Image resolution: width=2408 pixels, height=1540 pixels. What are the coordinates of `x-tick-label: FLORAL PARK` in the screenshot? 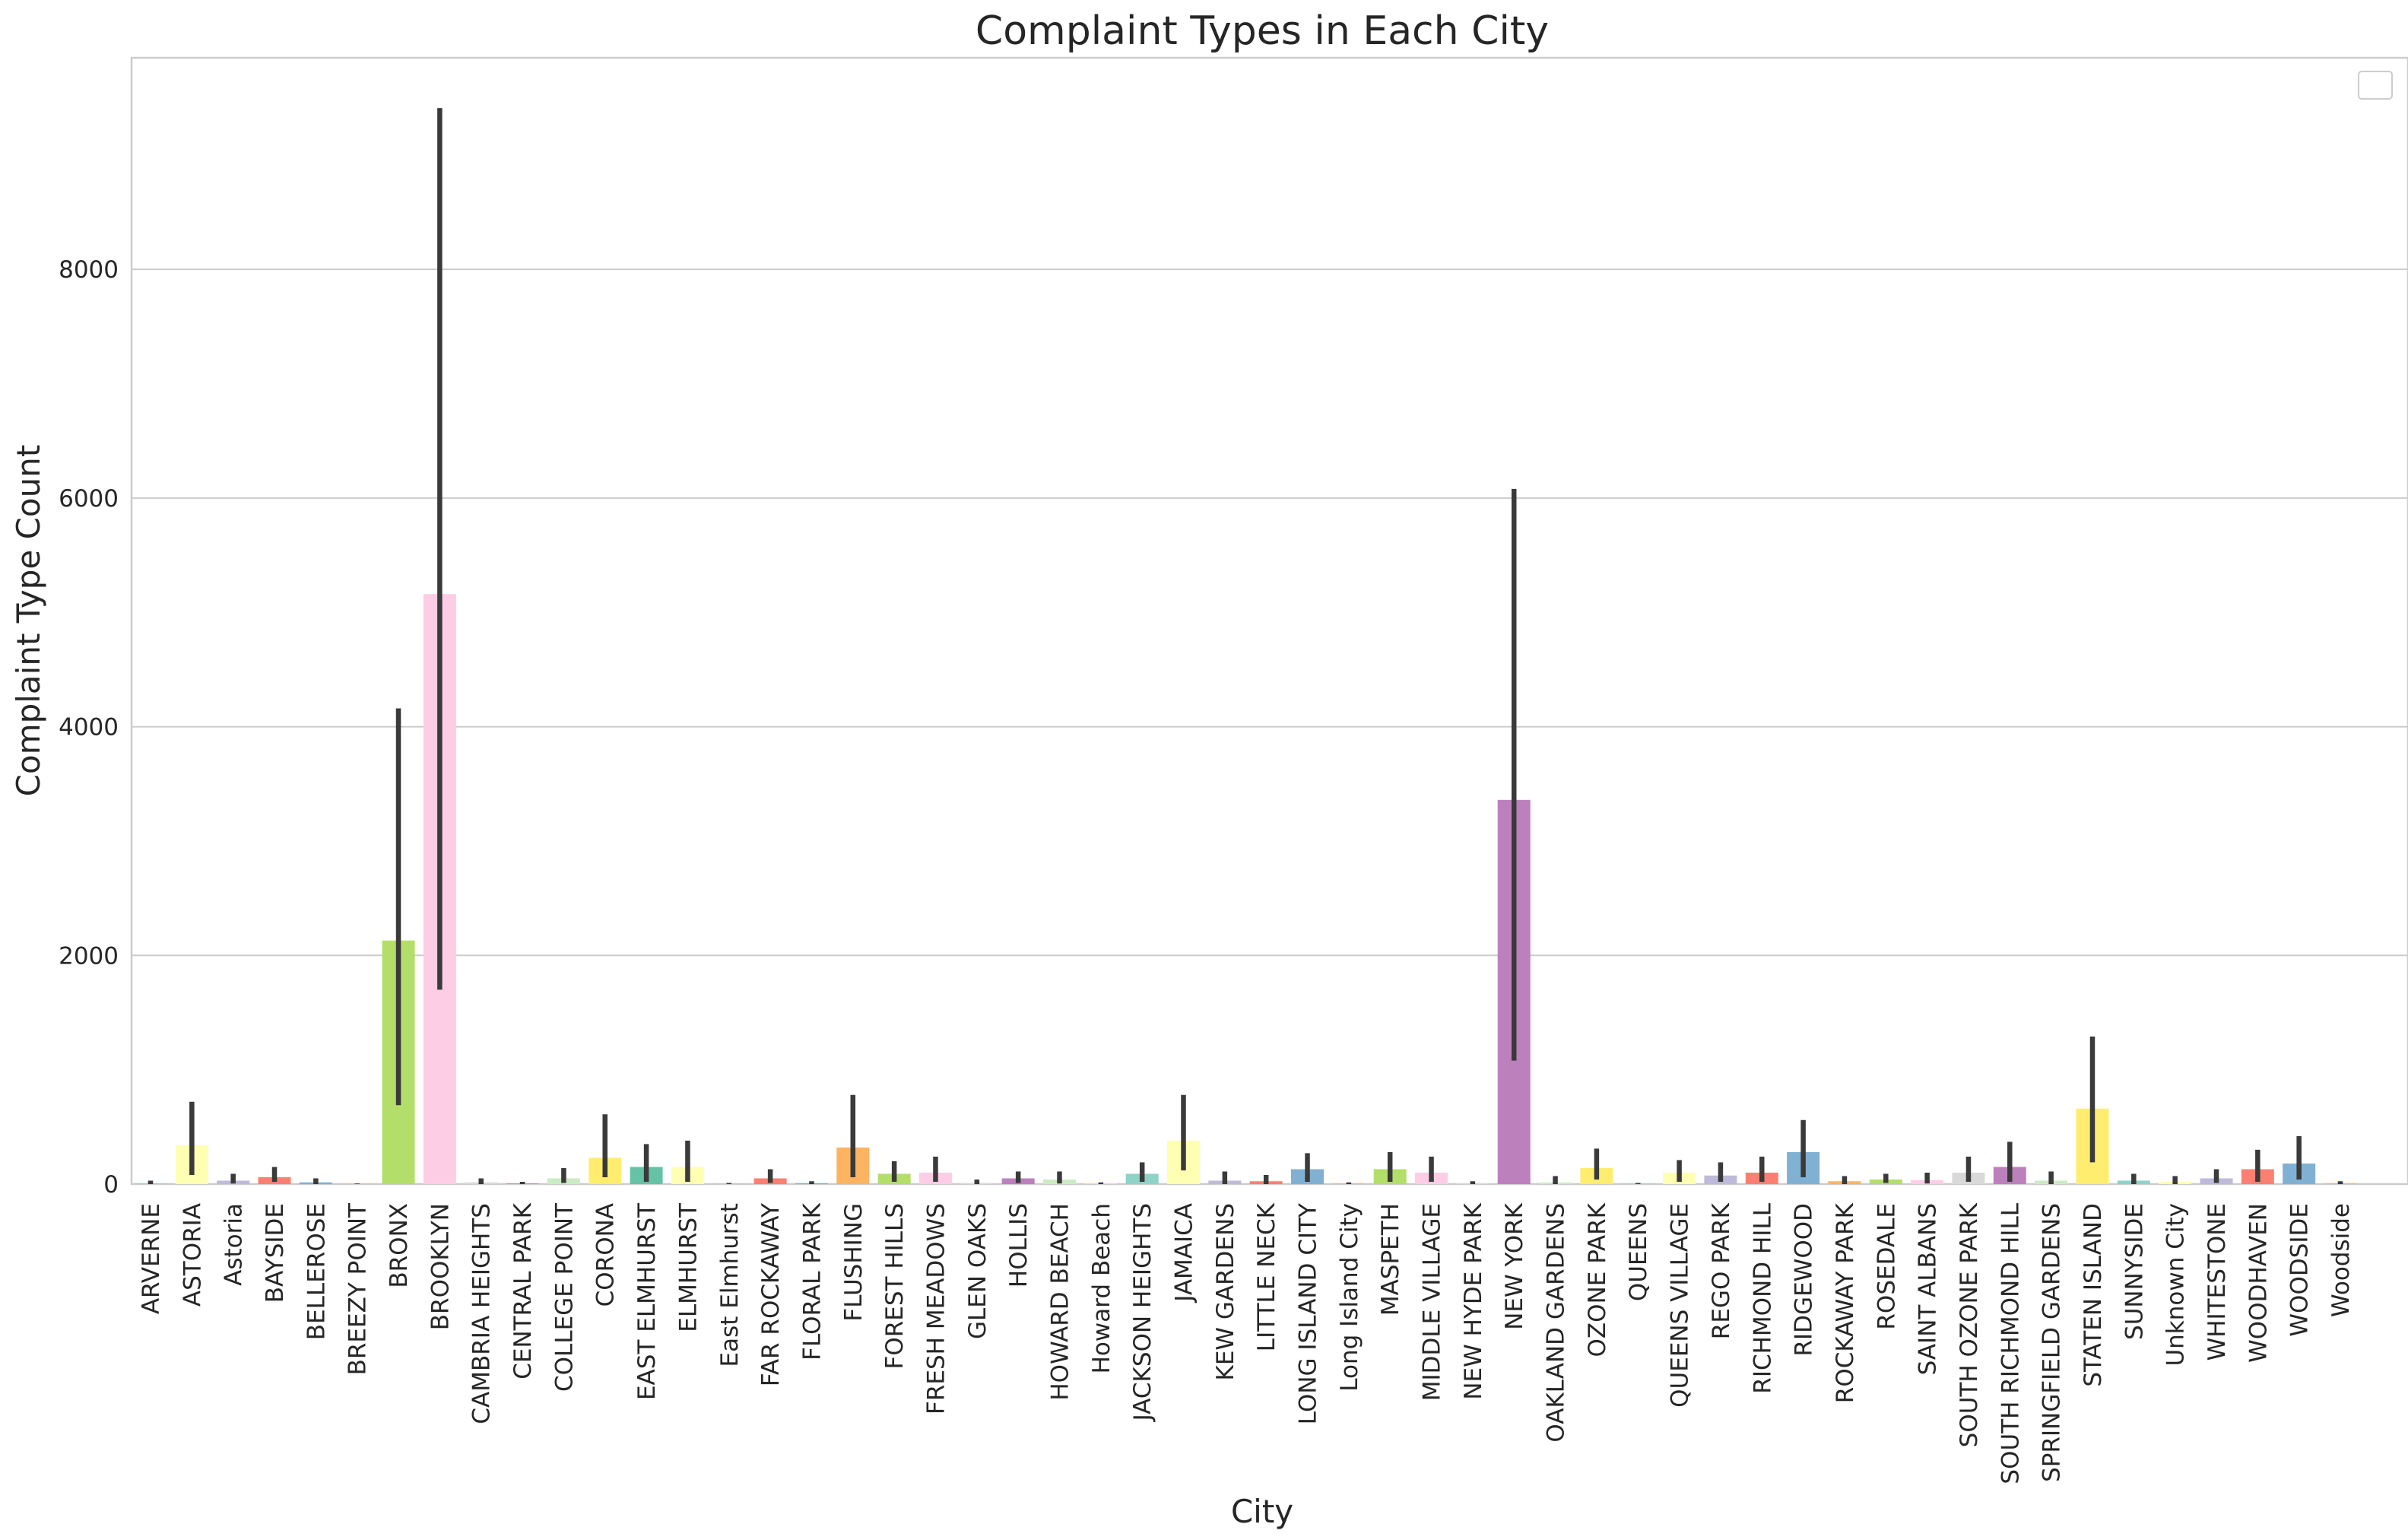 It's located at (812, 1281).